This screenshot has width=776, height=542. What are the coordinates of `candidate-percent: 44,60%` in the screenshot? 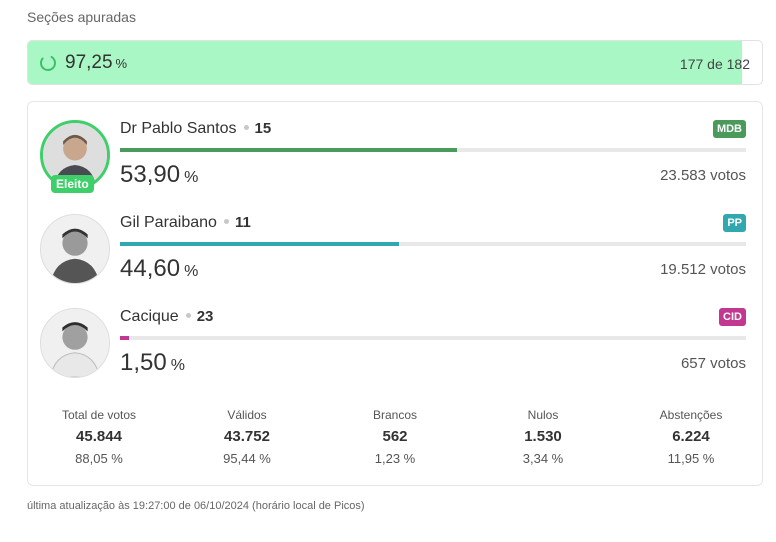 It's located at (159, 269).